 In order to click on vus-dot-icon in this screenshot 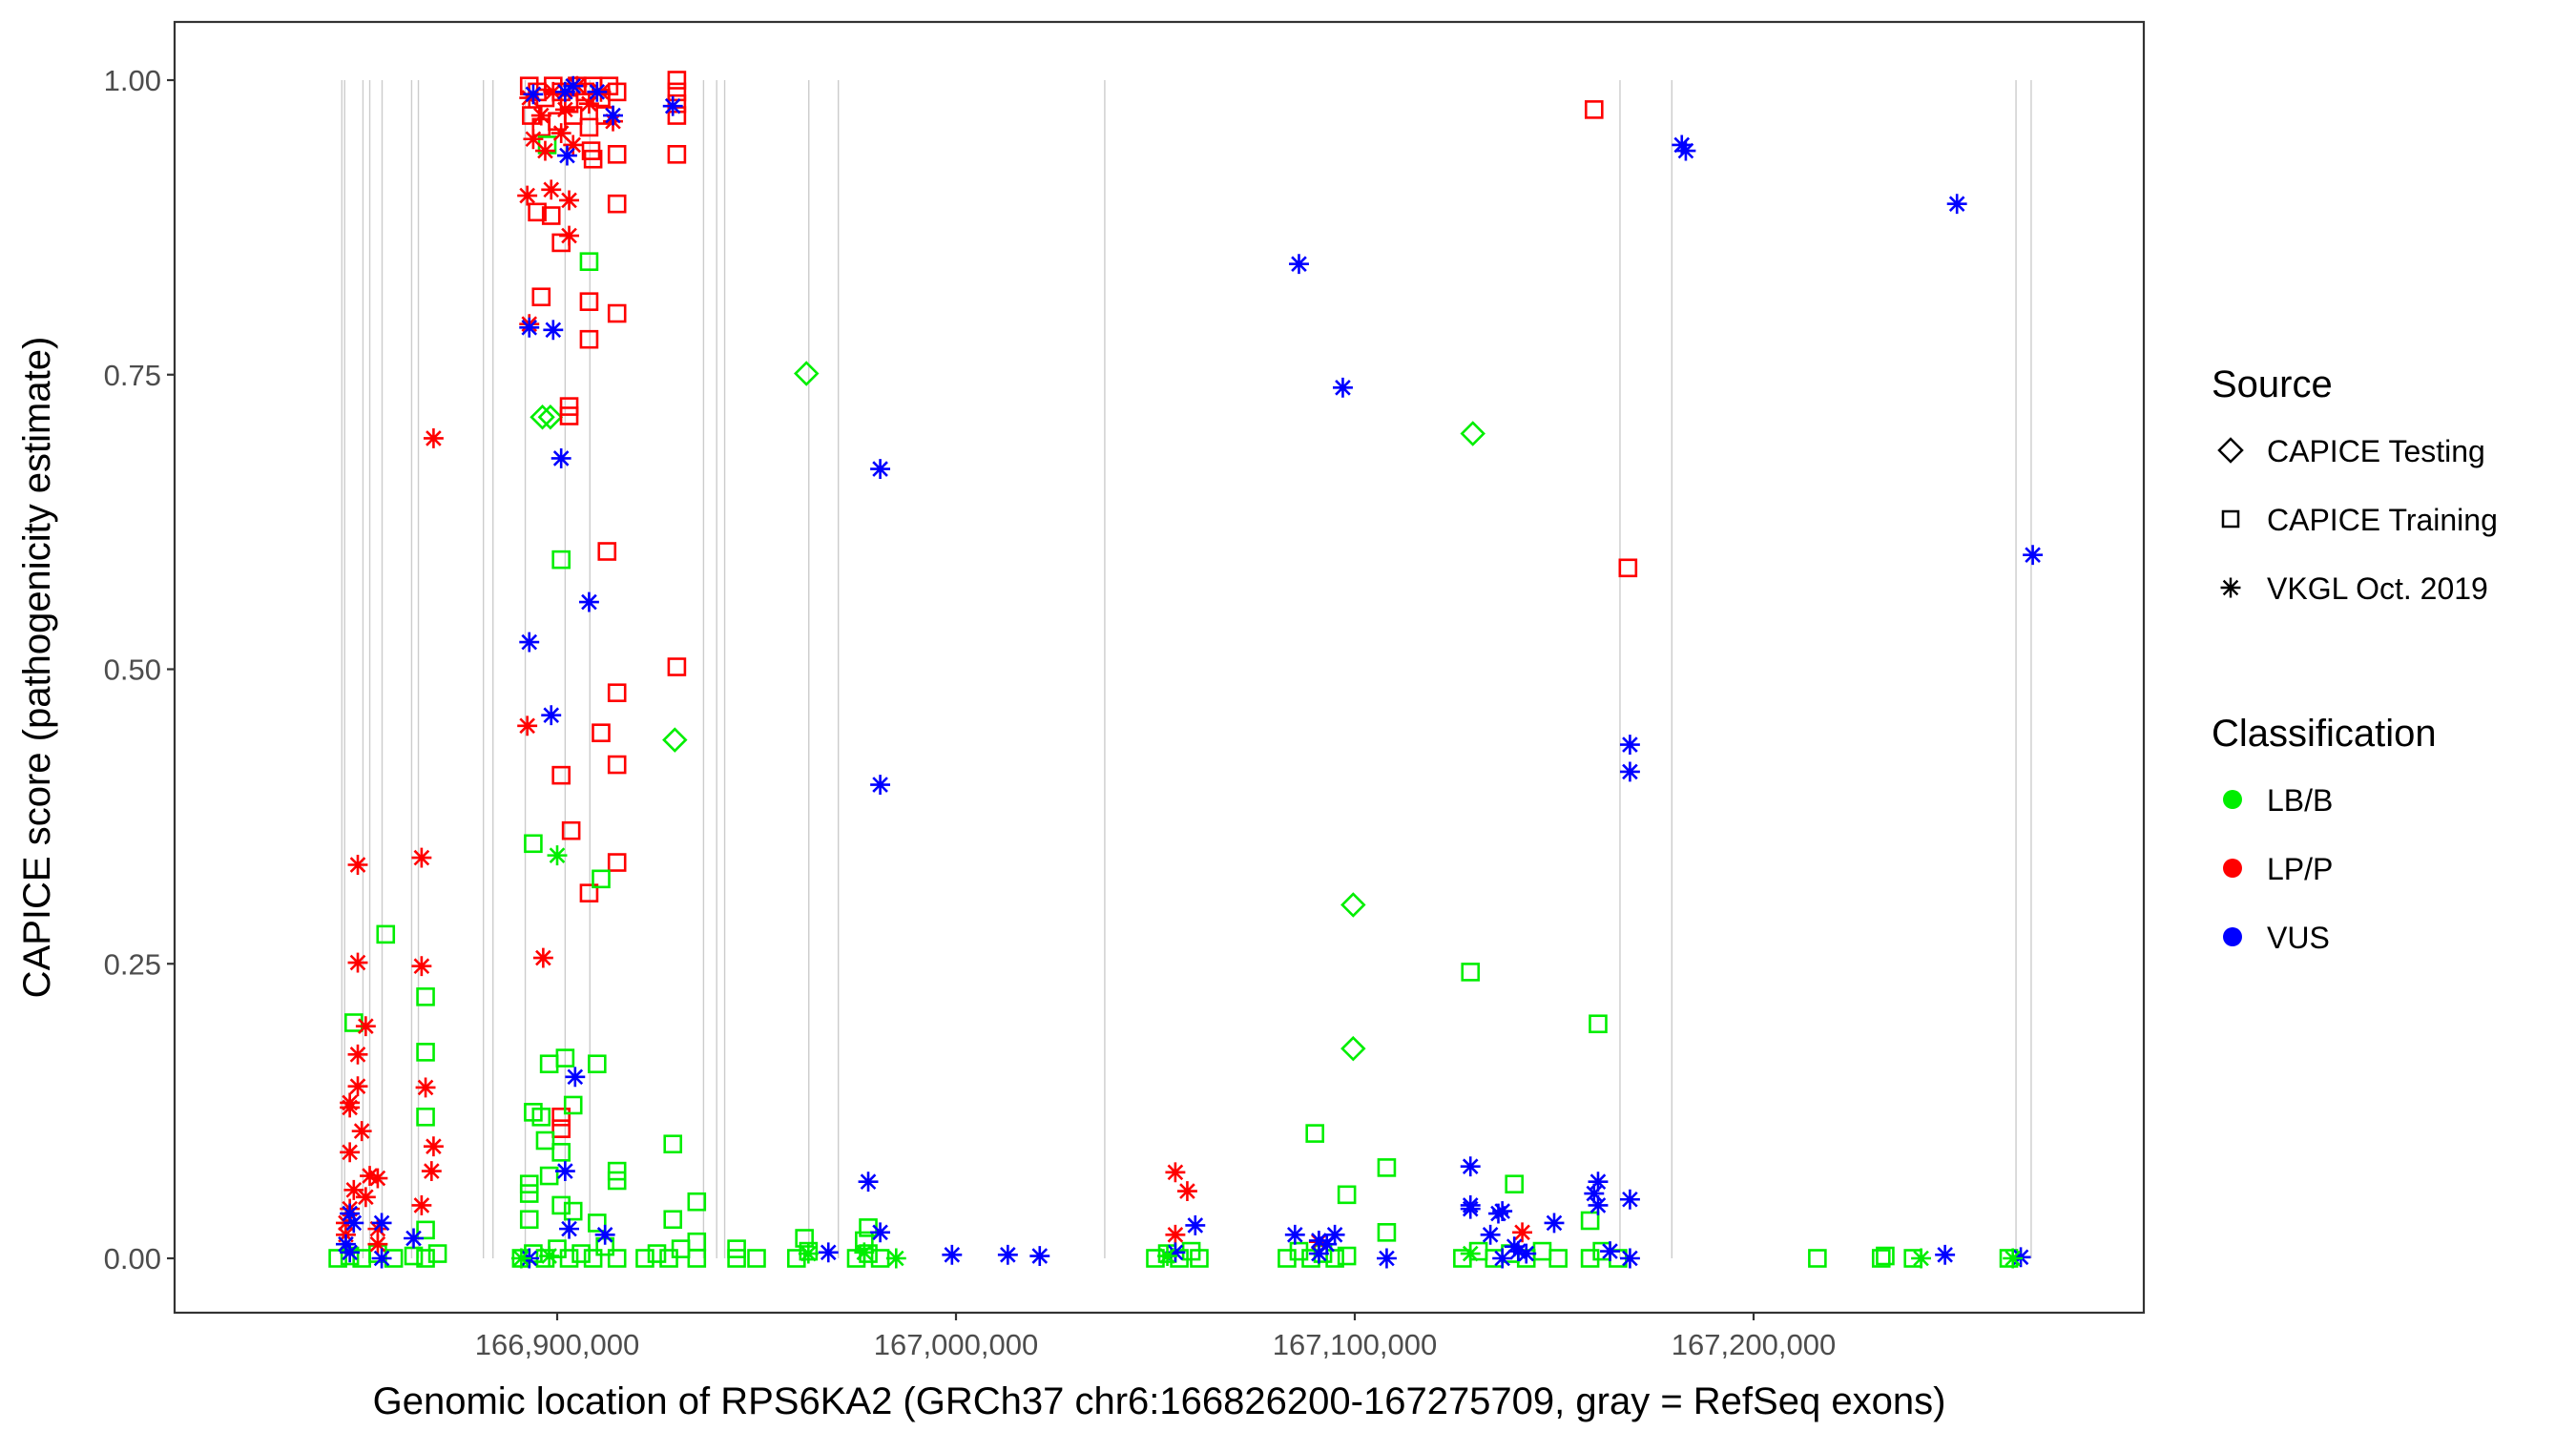, I will do `click(2232, 936)`.